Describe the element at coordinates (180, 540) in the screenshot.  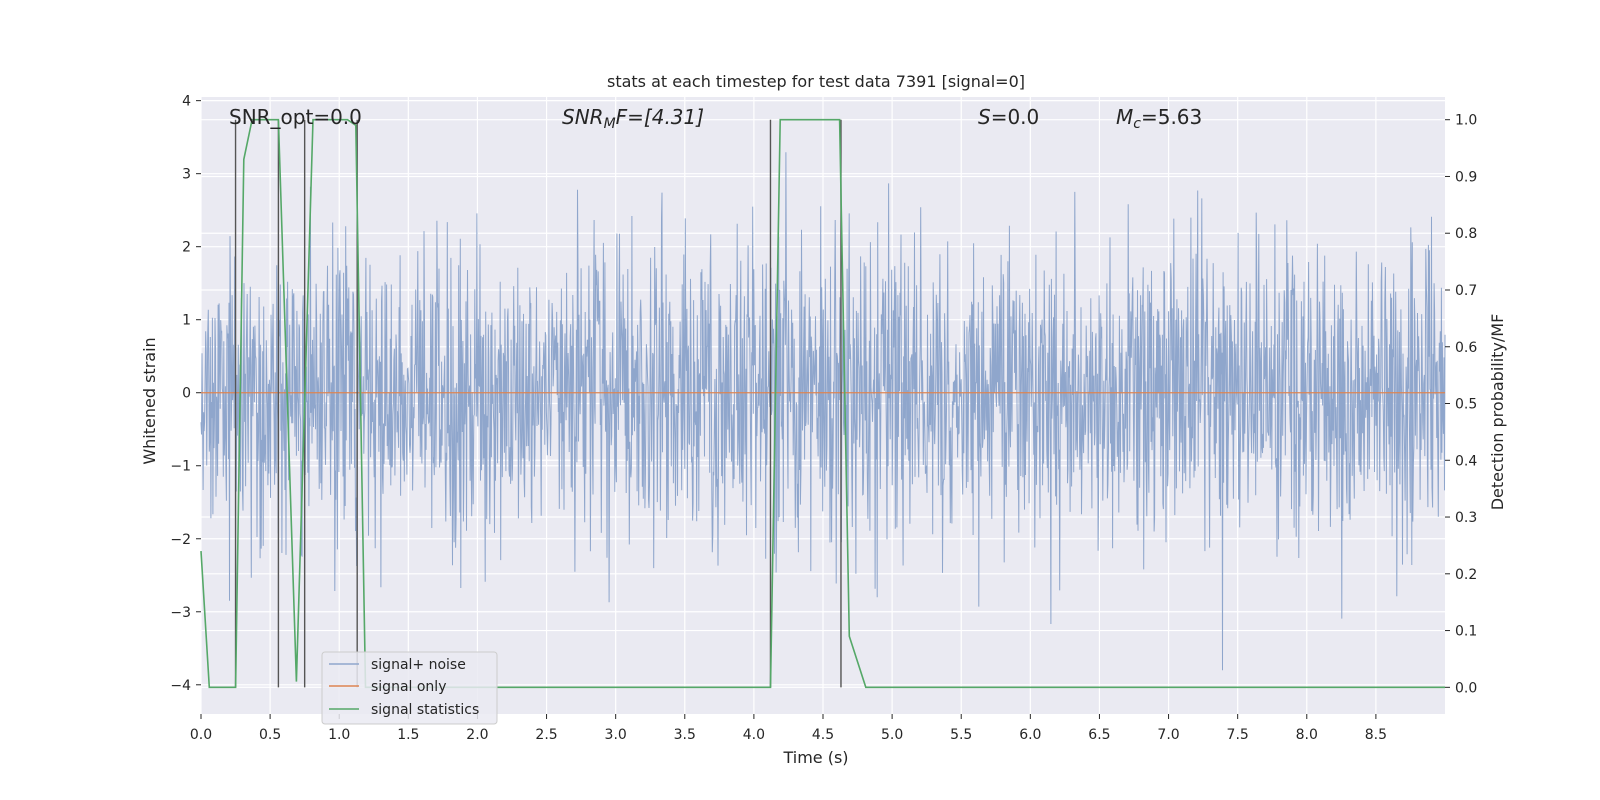
I see `y-tick-label-6: −2` at that location.